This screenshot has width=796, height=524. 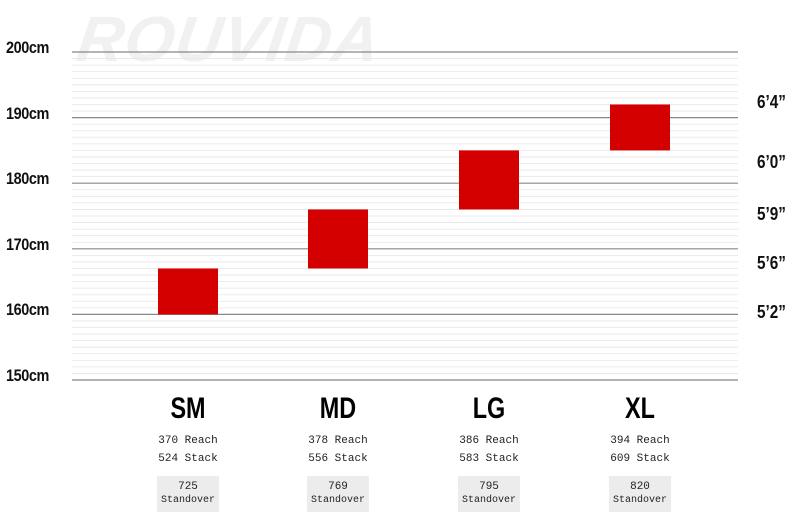 I want to click on bar-md, so click(x=338, y=239).